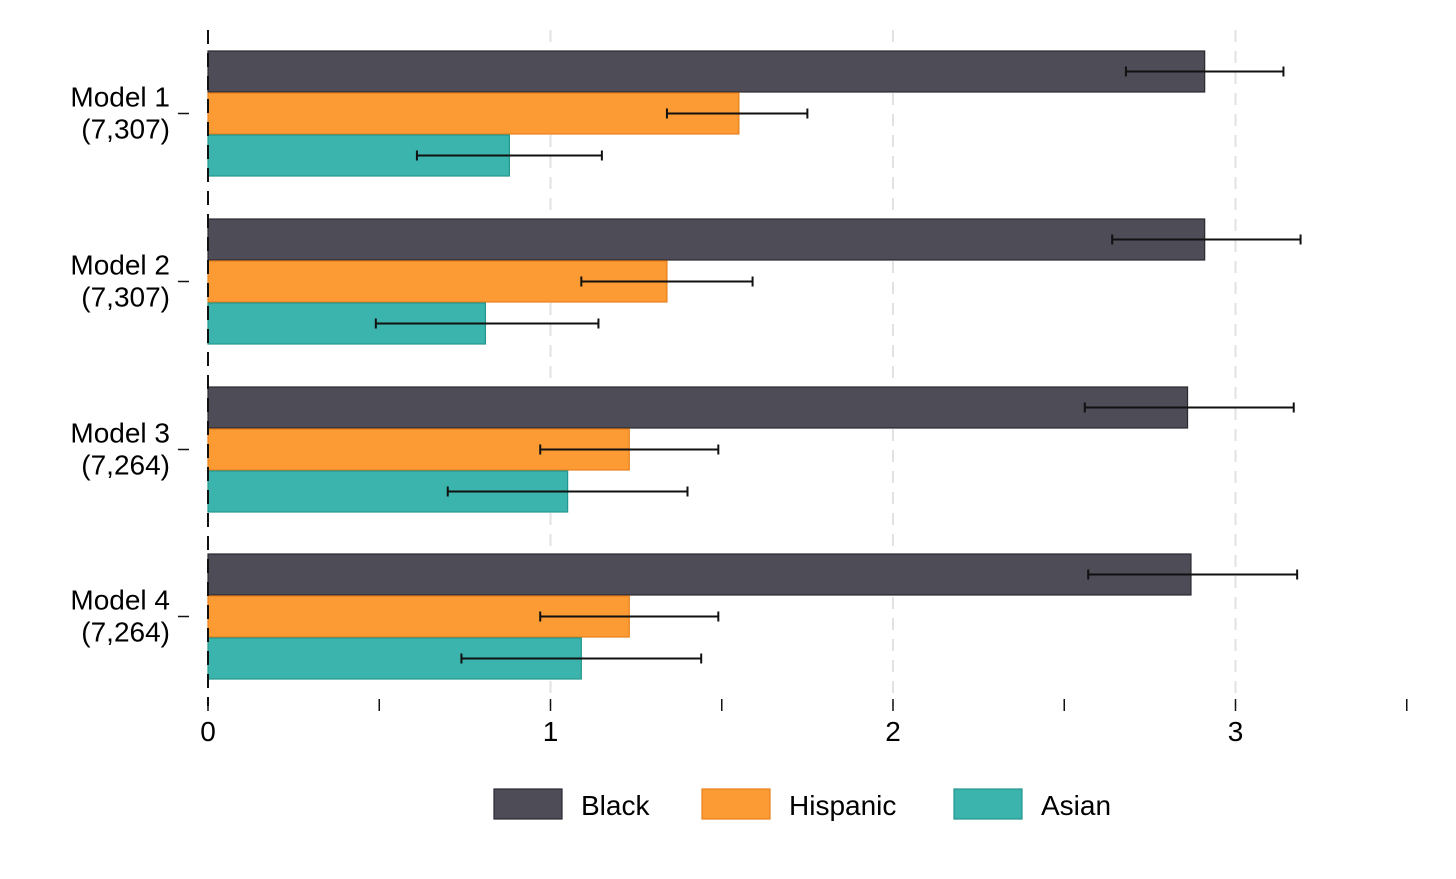 Image resolution: width=1456 pixels, height=879 pixels. I want to click on category-label-3: Model 3, so click(120, 433).